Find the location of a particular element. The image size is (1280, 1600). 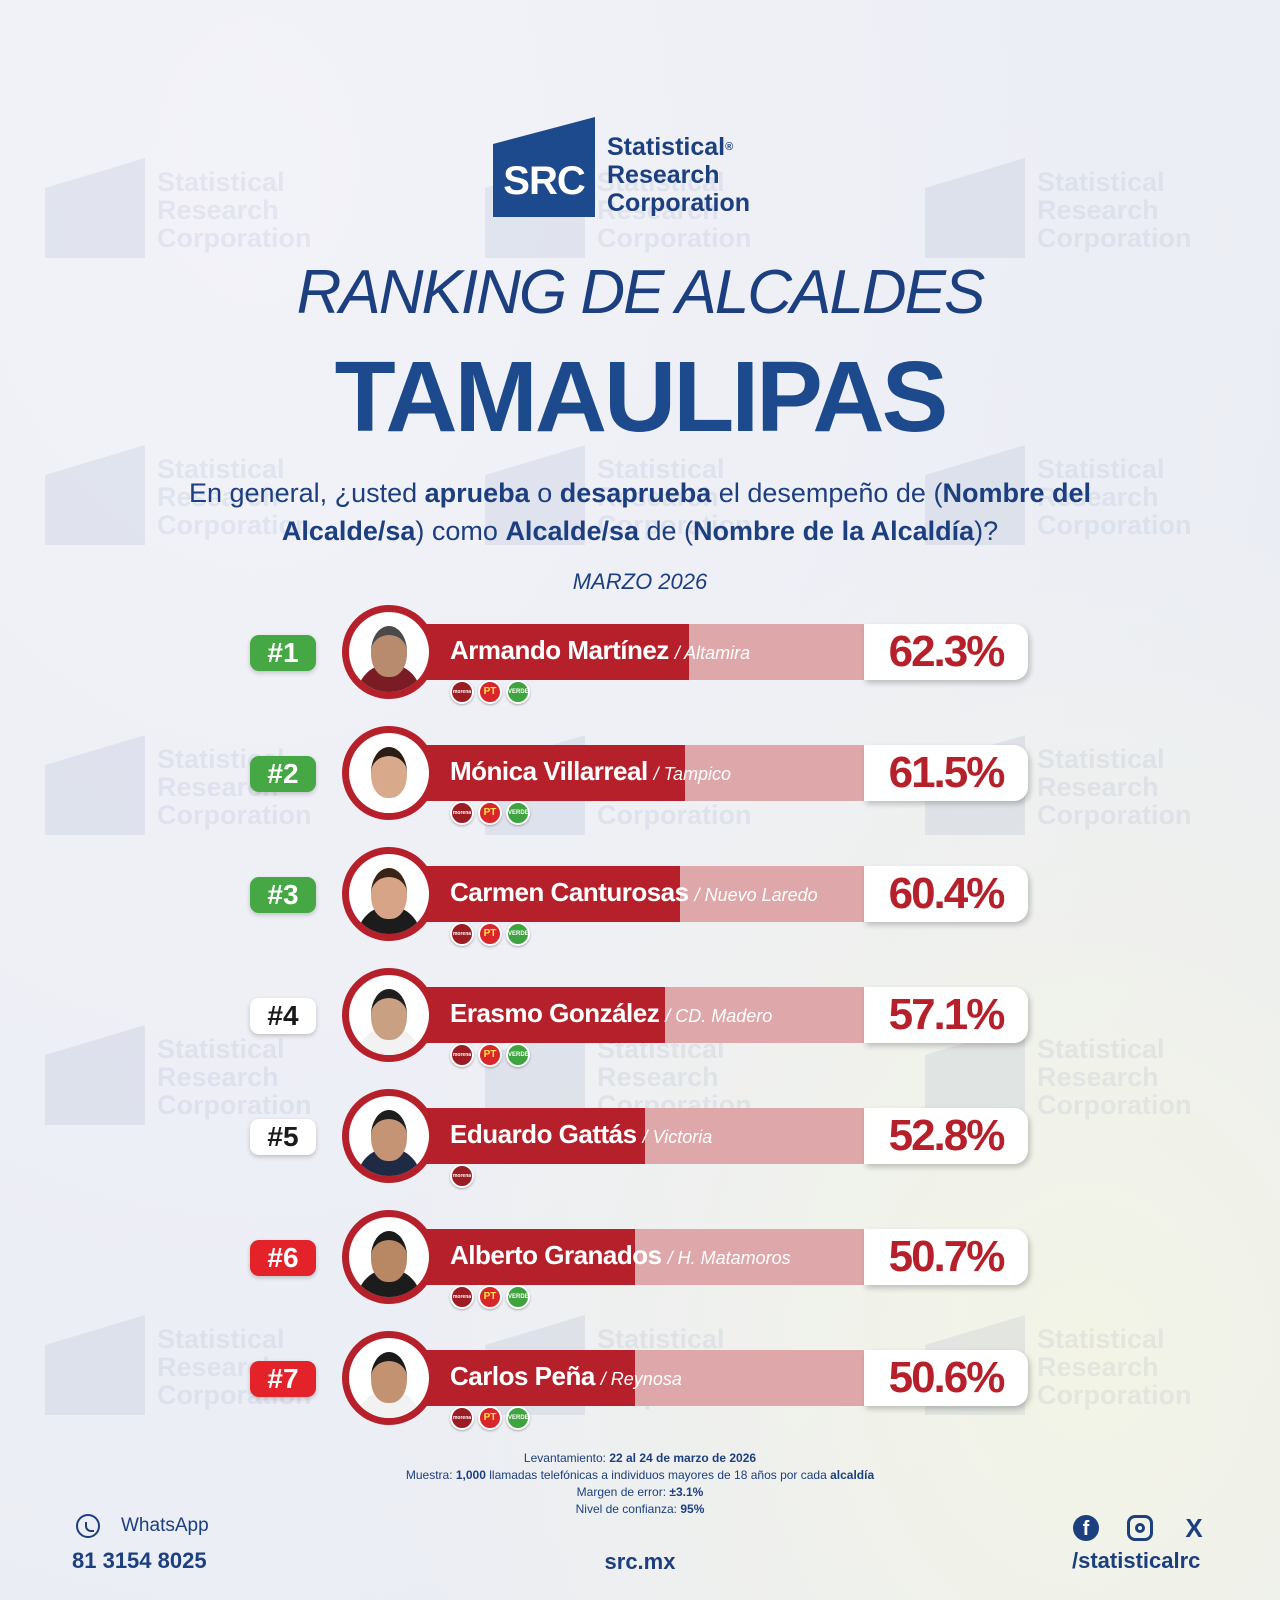

facebook-icon: f is located at coordinates (1086, 1528).